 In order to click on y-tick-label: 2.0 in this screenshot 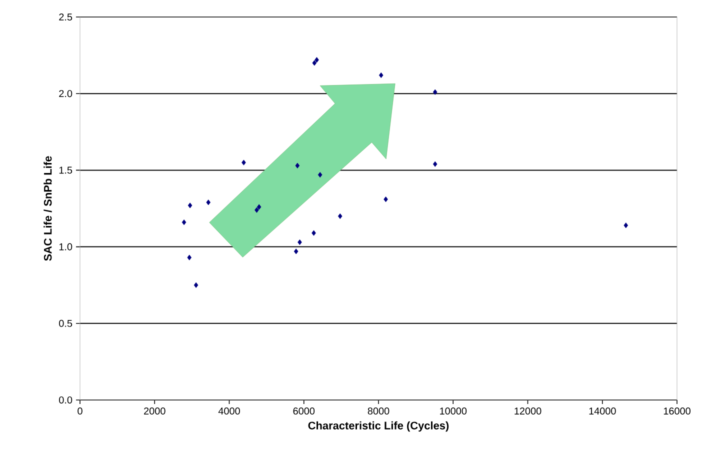, I will do `click(65, 94)`.